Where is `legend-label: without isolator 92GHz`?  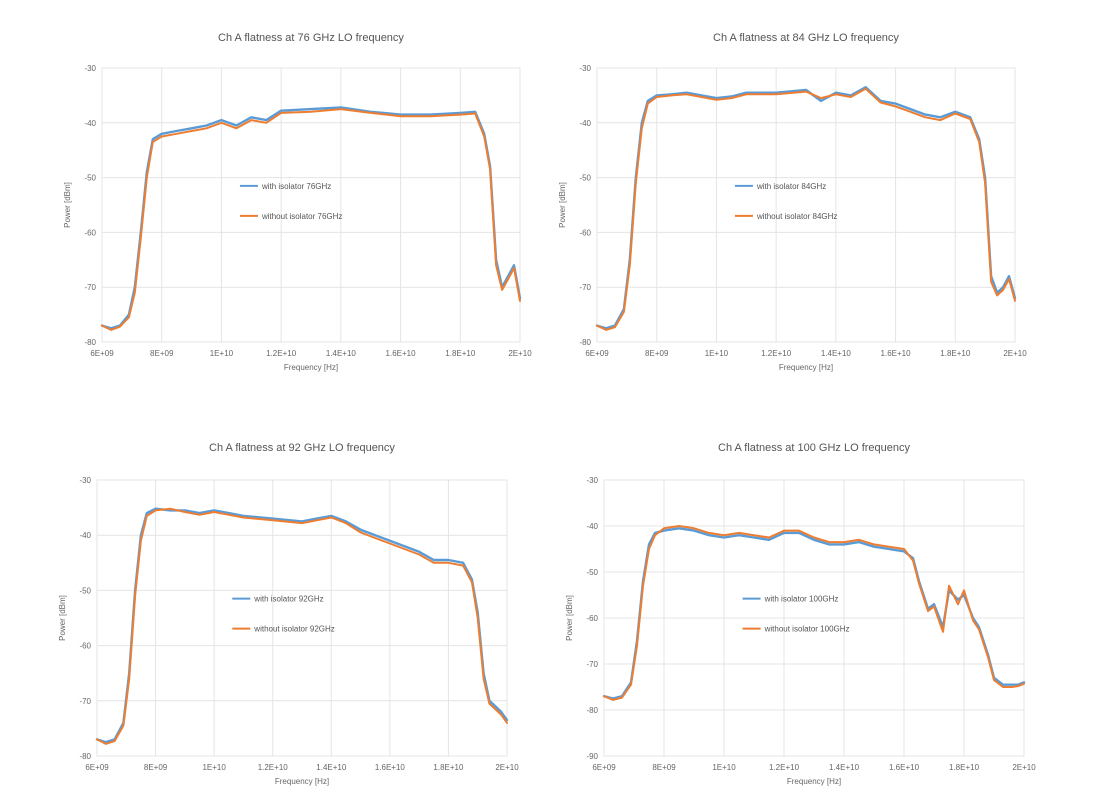
legend-label: without isolator 92GHz is located at coordinates (293, 629).